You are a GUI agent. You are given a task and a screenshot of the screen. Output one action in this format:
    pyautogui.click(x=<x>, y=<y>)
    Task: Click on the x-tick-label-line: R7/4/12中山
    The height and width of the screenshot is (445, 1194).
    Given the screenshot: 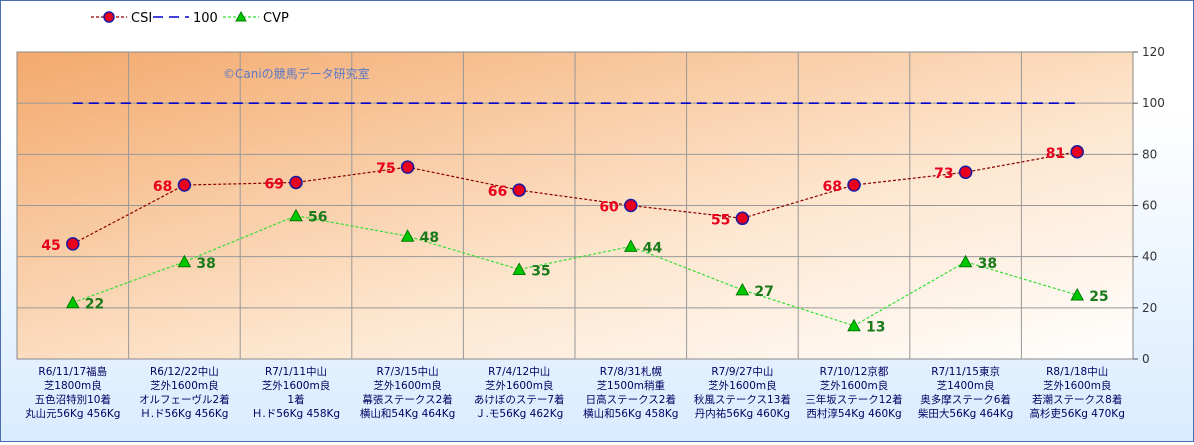 What is the action you would take?
    pyautogui.click(x=519, y=371)
    